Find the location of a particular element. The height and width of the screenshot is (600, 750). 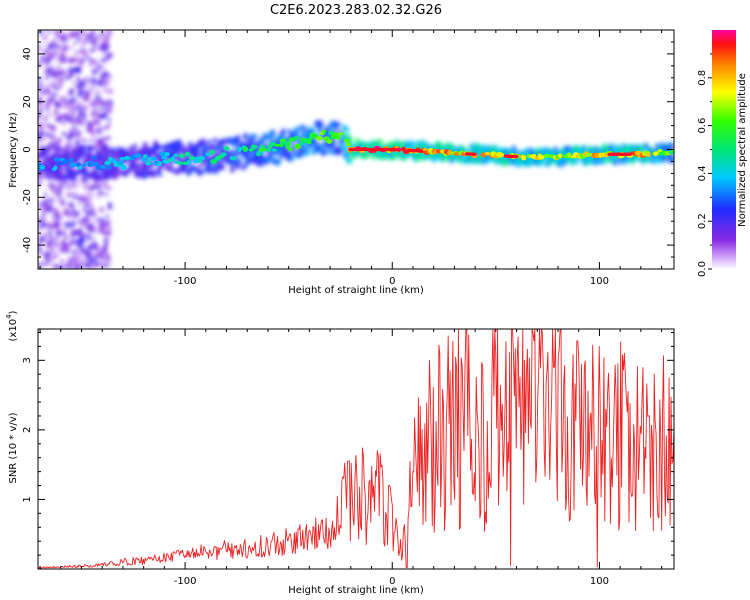

y-tick-label: 1 is located at coordinates (27, 499).